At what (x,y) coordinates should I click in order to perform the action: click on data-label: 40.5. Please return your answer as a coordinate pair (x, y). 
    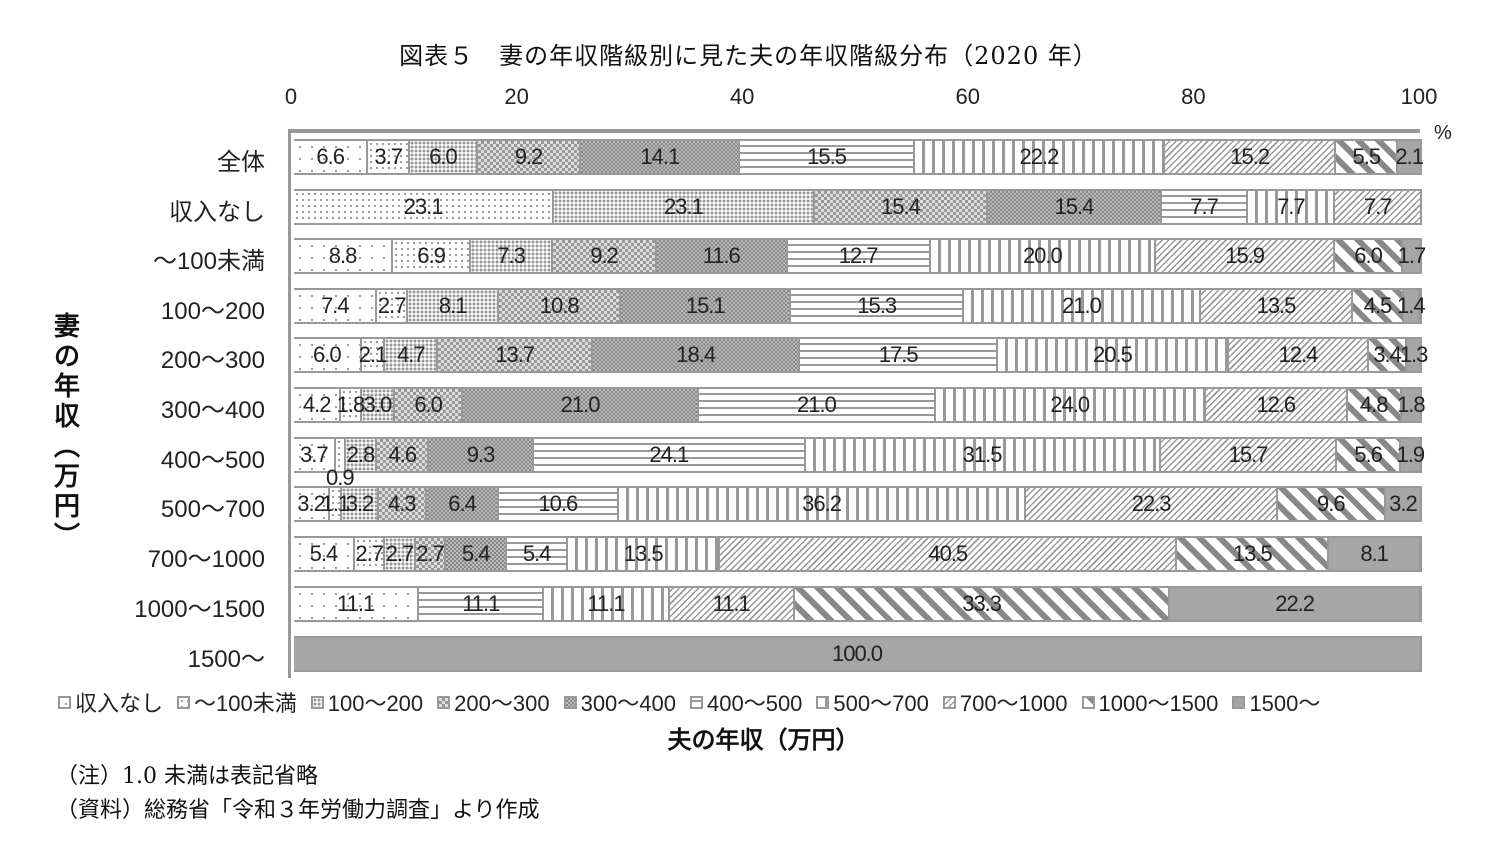
    Looking at the image, I should click on (948, 553).